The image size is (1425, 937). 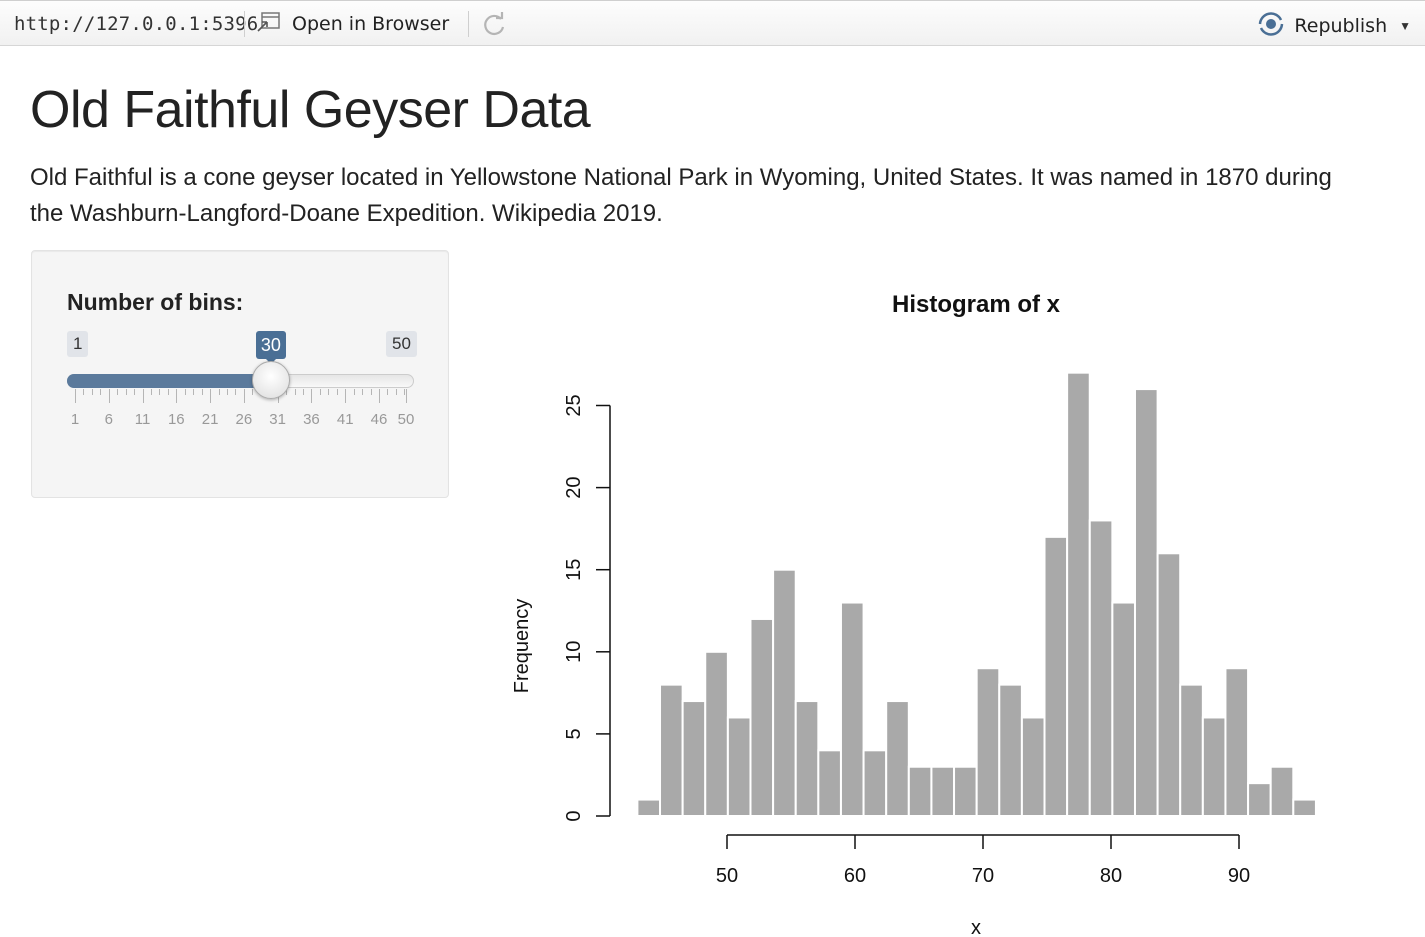 I want to click on slider-tick-label: 41, so click(x=345, y=419).